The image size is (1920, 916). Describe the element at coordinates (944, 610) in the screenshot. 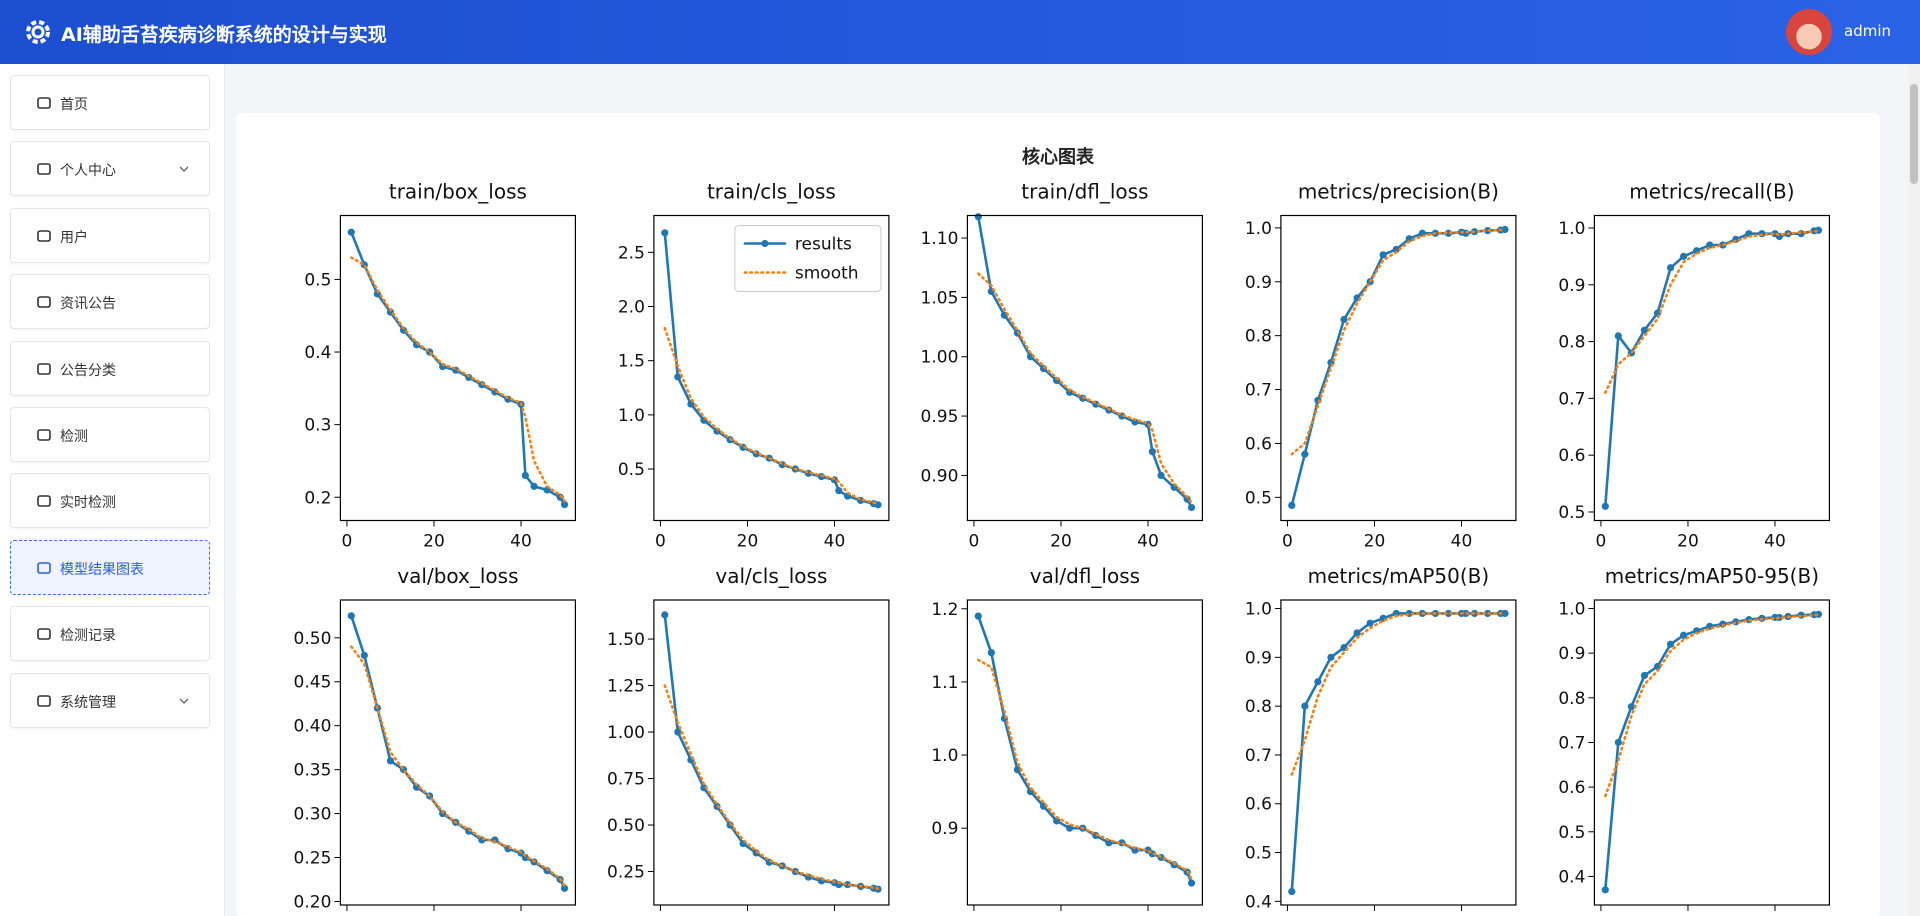

I see `y-tick-label: 1.2` at that location.